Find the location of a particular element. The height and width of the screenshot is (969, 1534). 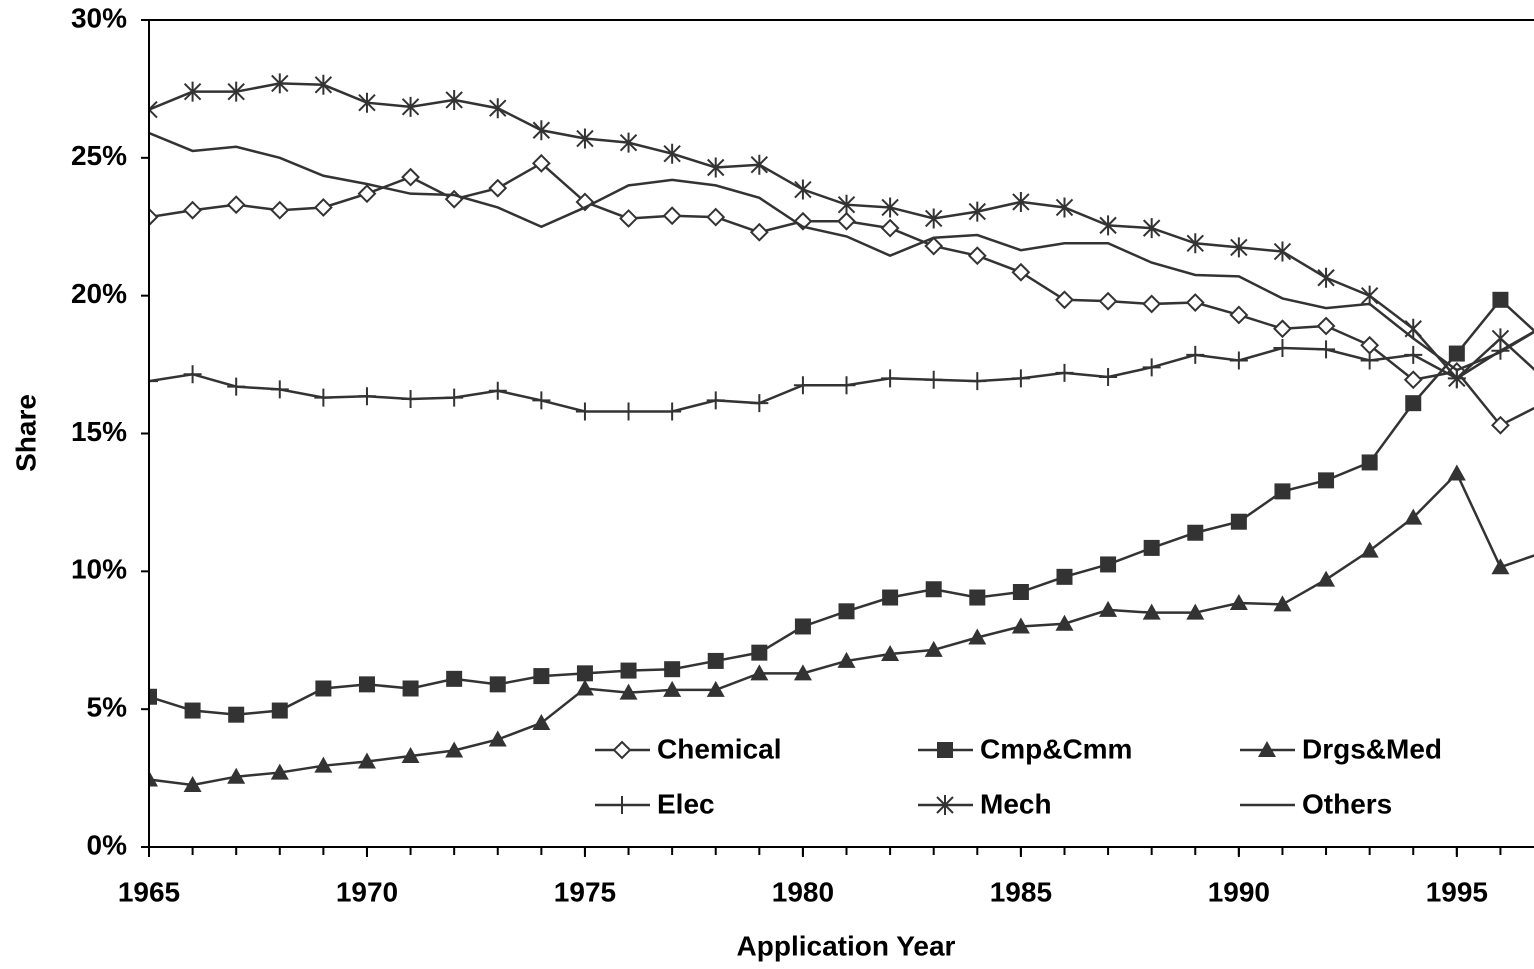

x-tick-label: 1980 is located at coordinates (803, 891).